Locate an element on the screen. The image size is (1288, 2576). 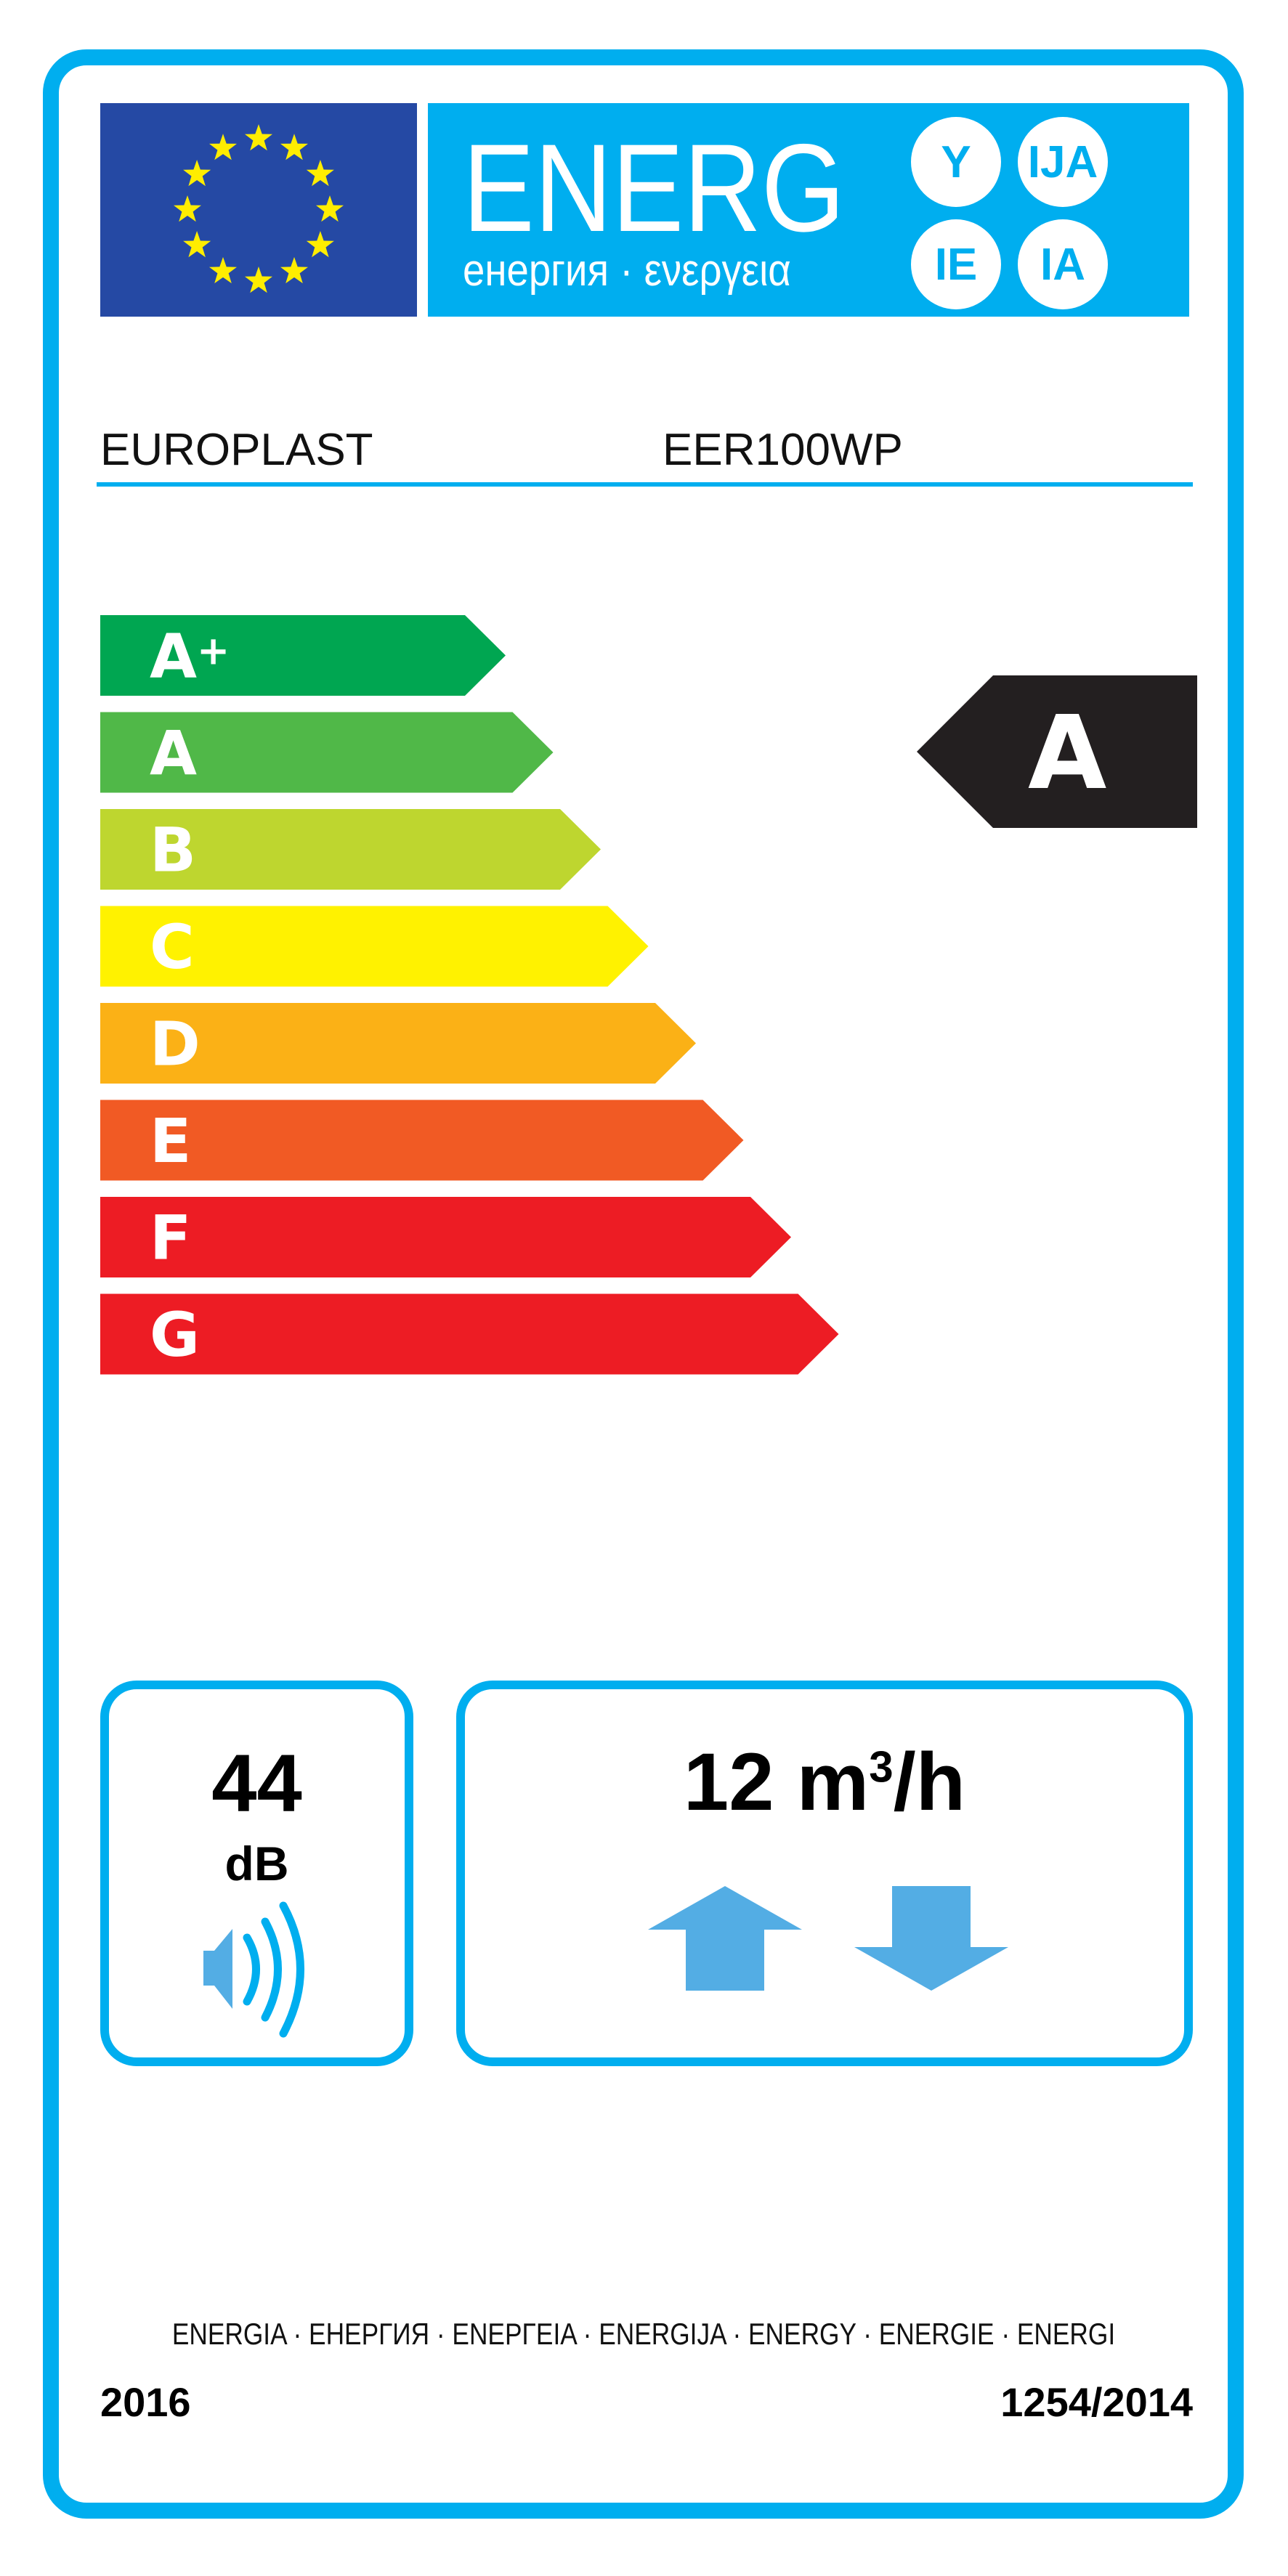
class-bar-F: F is located at coordinates (445, 1237).